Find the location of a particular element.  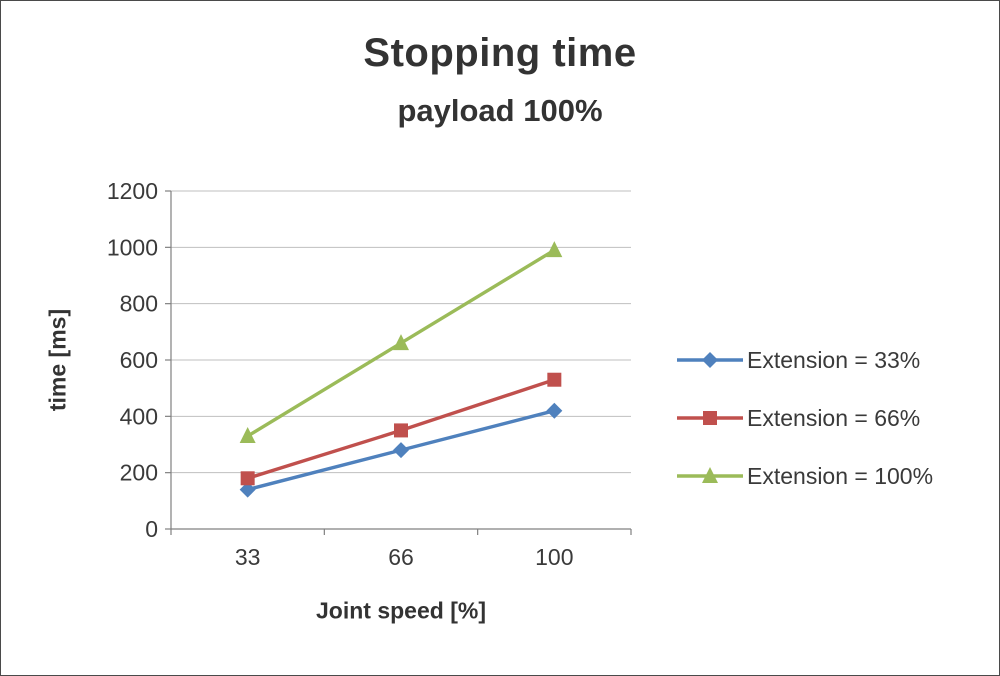

legend-sample-square-icon is located at coordinates (710, 418).